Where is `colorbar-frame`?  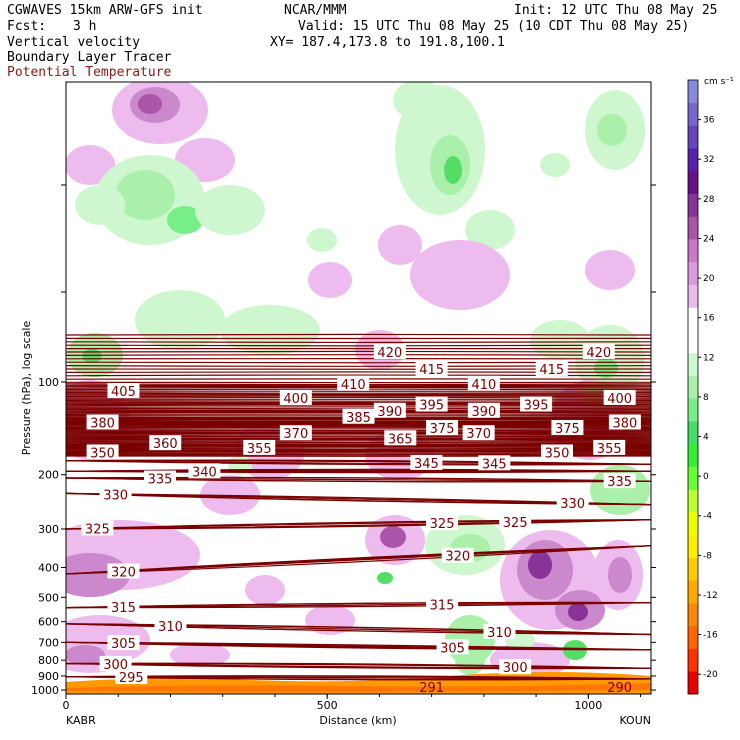 colorbar-frame is located at coordinates (693, 387).